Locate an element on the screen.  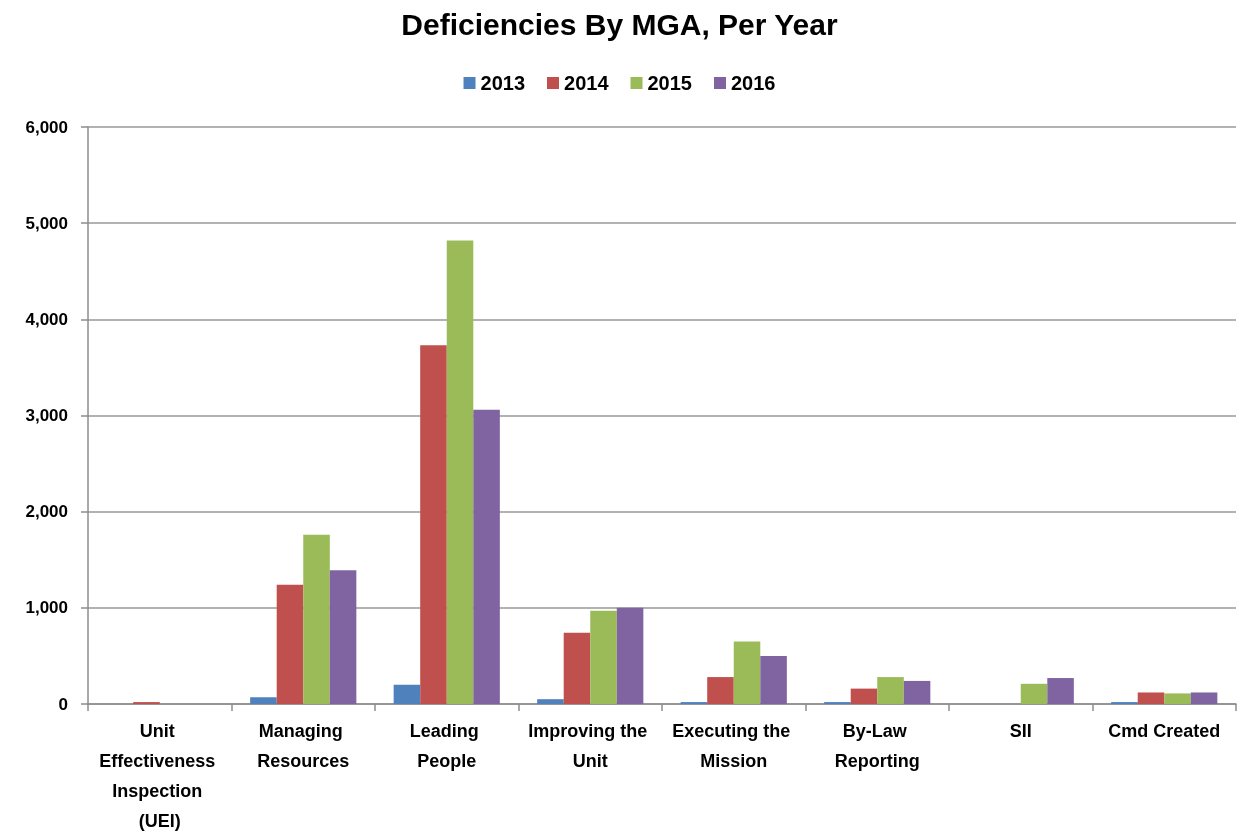
x-tick-label: Executing the Mission is located at coordinates (734, 746).